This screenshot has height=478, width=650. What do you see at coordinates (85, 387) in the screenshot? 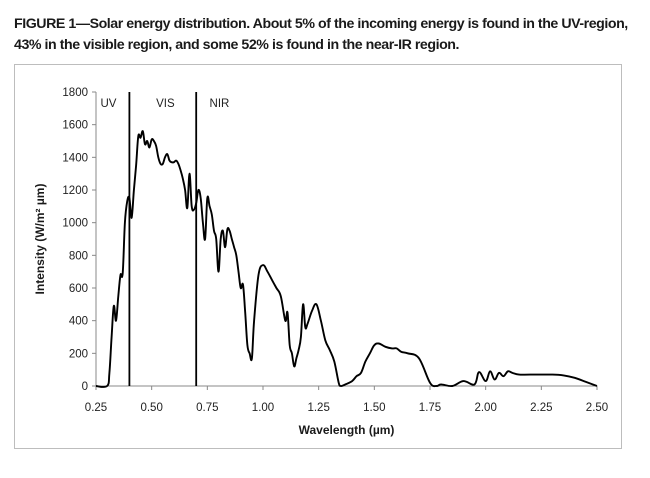
I see `y-tick-label: 0` at bounding box center [85, 387].